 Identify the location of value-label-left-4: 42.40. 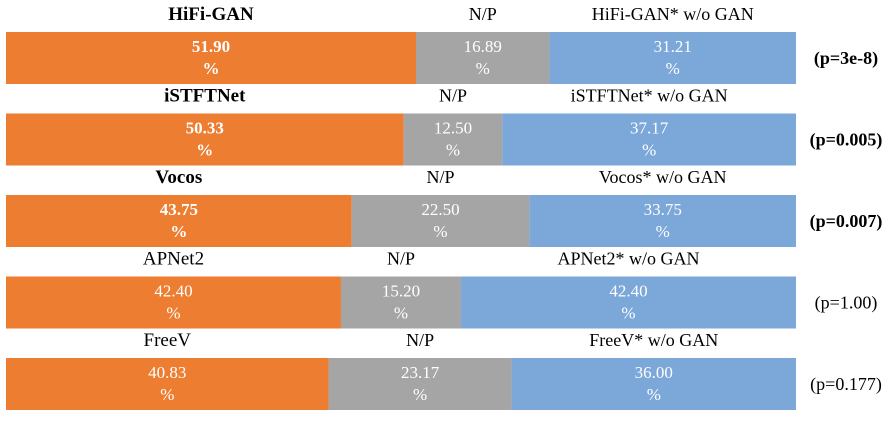
(173, 291).